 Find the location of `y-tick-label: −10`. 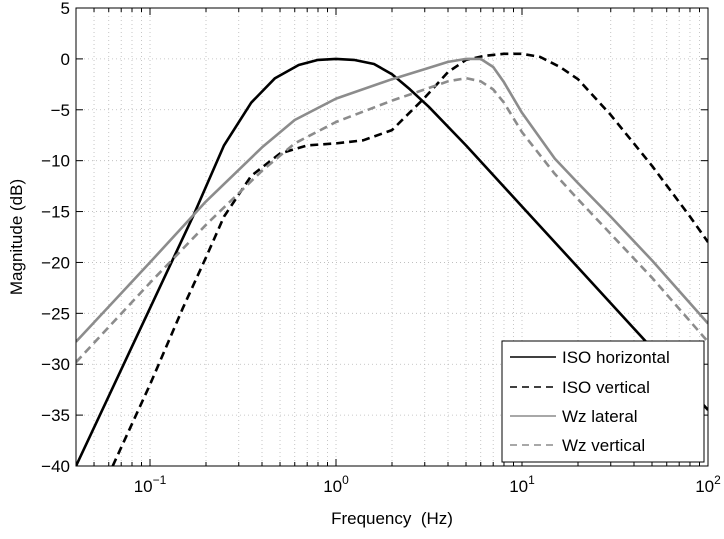

y-tick-label: −10 is located at coordinates (55, 161).